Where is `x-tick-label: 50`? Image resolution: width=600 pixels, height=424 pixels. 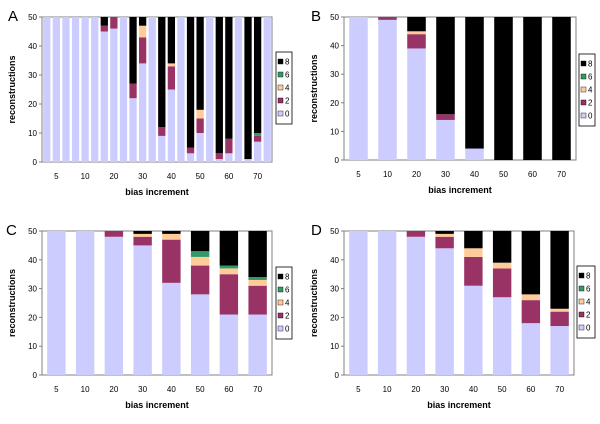 x-tick-label: 50 is located at coordinates (200, 389).